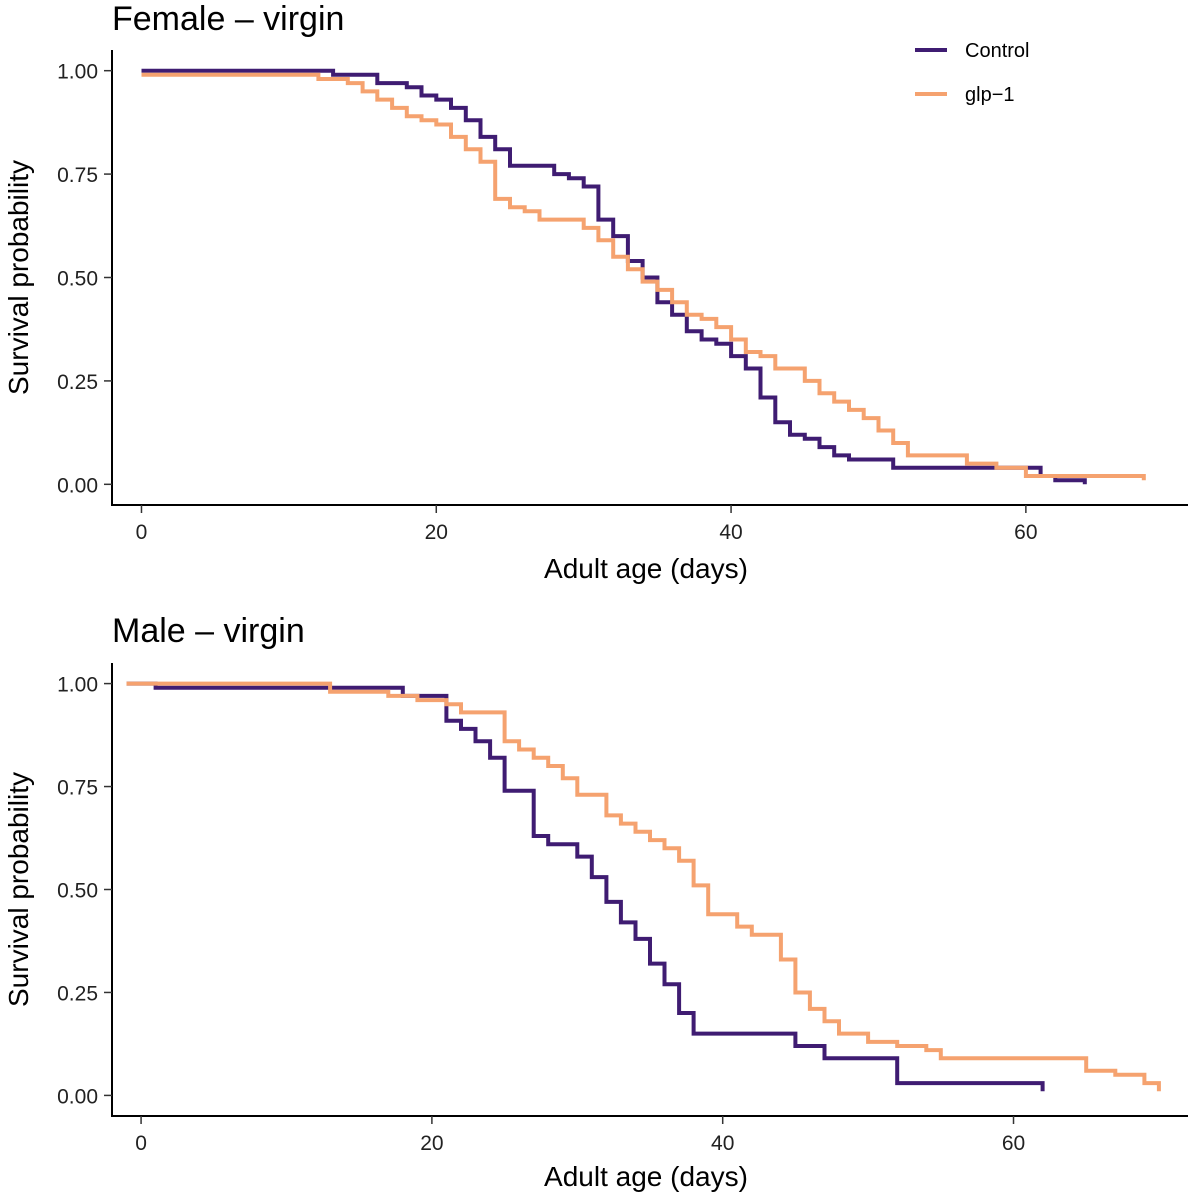  Describe the element at coordinates (990, 95) in the screenshot. I see `legend-label: glp−1` at that location.